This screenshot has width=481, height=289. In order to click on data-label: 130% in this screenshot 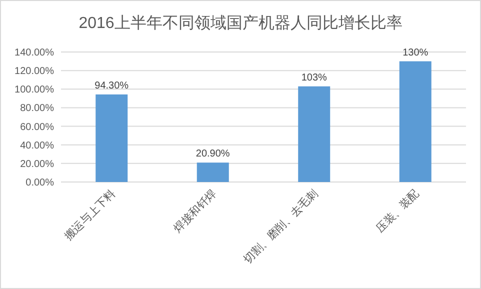, I will do `click(415, 52)`.